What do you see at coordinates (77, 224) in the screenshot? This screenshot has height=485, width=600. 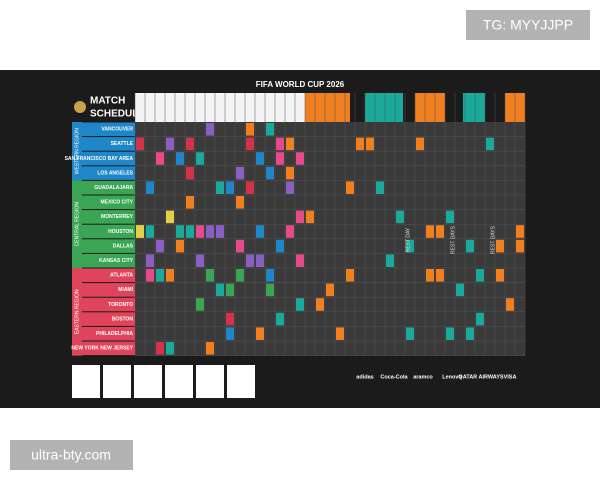 I see `region-label: CENTRAL REGION` at bounding box center [77, 224].